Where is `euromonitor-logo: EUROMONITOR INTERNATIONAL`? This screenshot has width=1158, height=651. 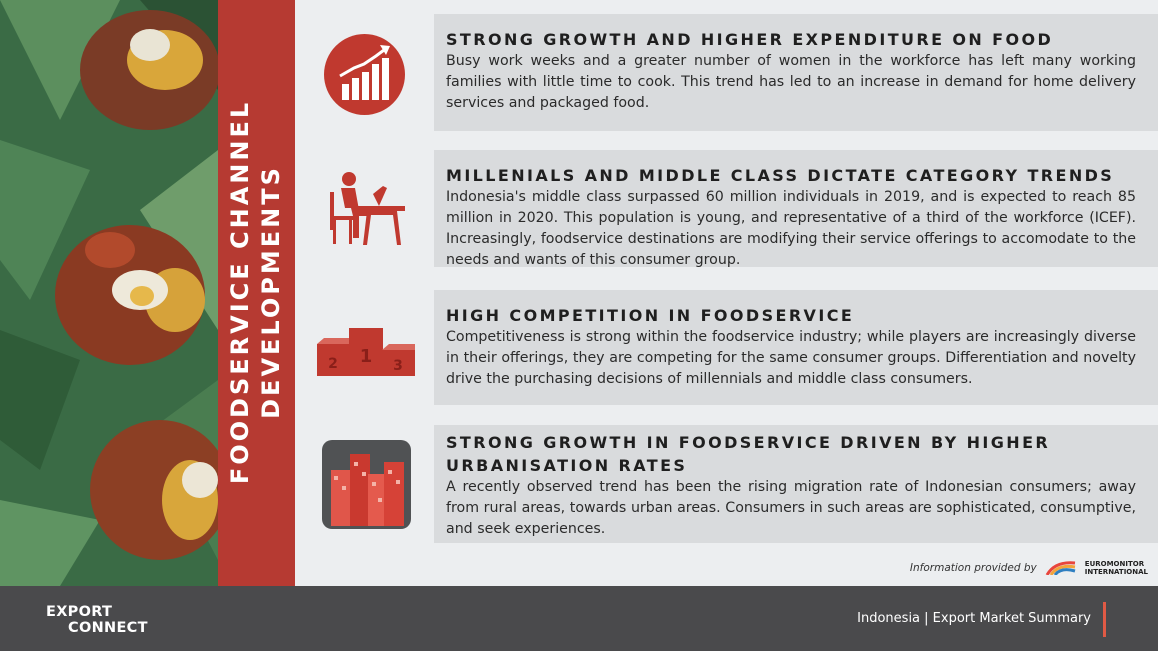 euromonitor-logo: EUROMONITOR INTERNATIONAL is located at coordinates (1116, 568).